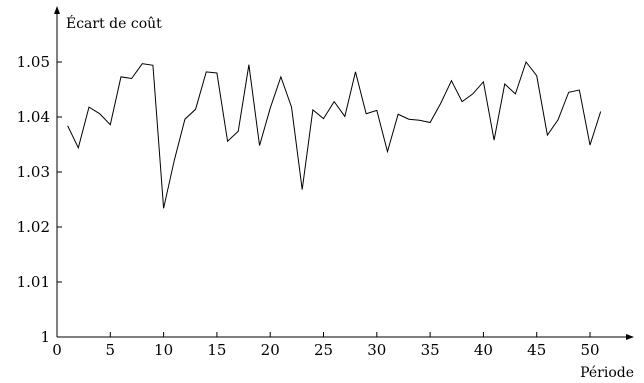 This screenshot has height=383, width=644. I want to click on x-tick-label: 5, so click(111, 350).